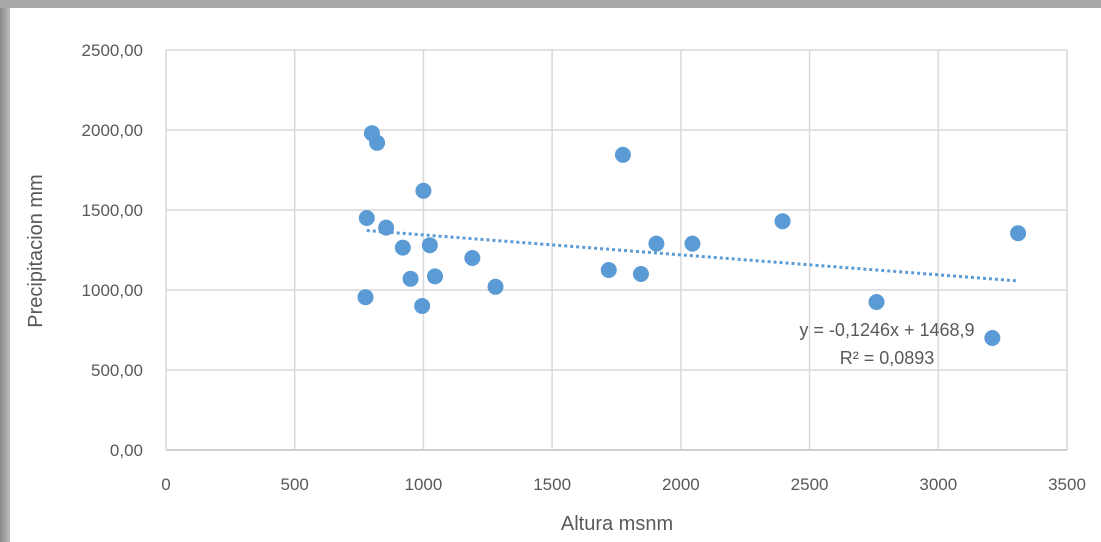  What do you see at coordinates (112, 210) in the screenshot?
I see `y-tick-label: 1500,00` at bounding box center [112, 210].